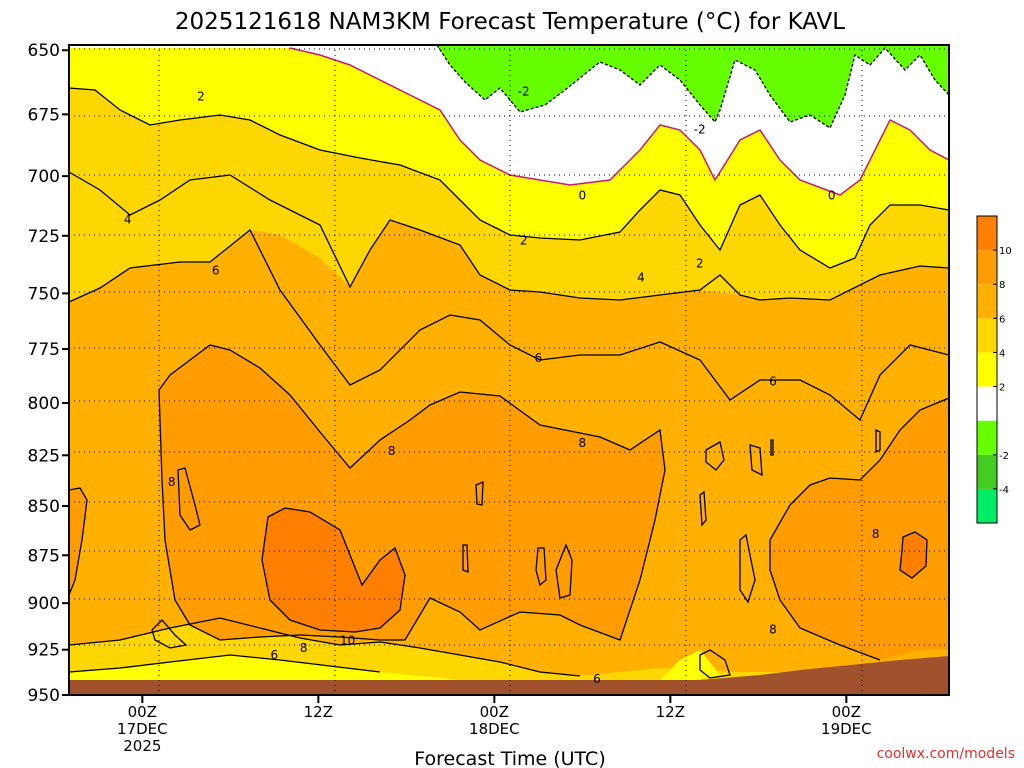 The width and height of the screenshot is (1024, 768). Describe the element at coordinates (44, 507) in the screenshot. I see `y-tick-label-850: 850` at that location.